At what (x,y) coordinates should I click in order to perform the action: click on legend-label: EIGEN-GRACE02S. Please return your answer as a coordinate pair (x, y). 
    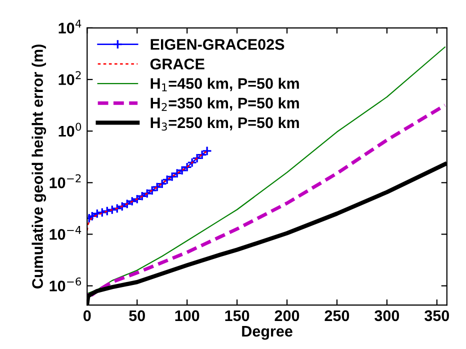
    Looking at the image, I should click on (217, 44).